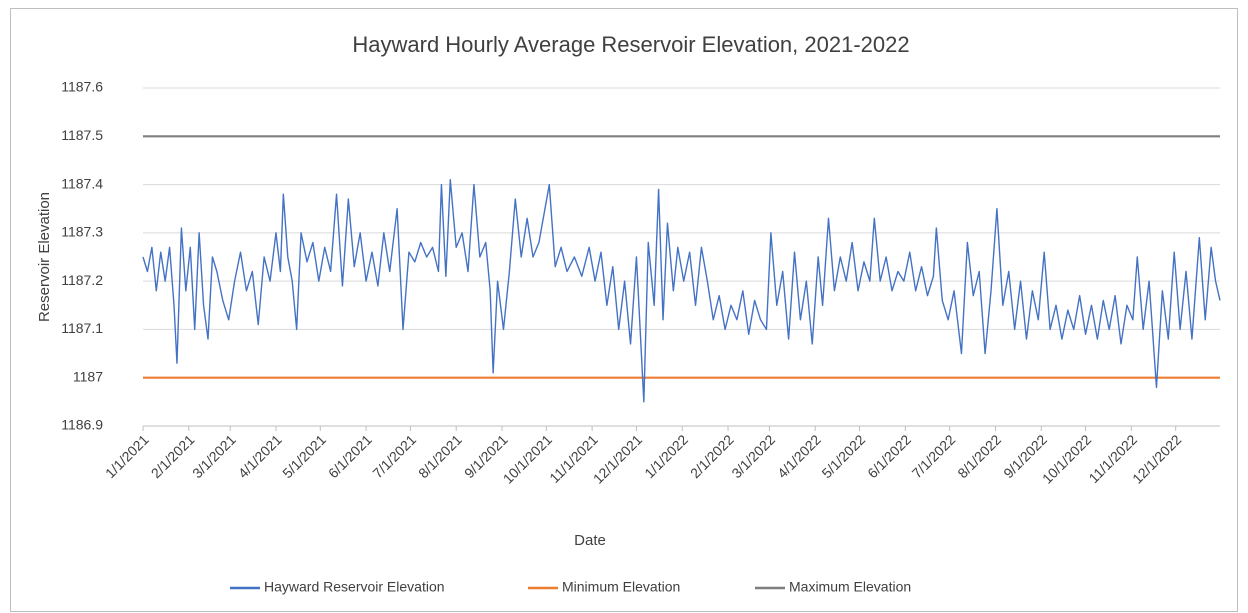 This screenshot has width=1248, height=613. Describe the element at coordinates (82, 232) in the screenshot. I see `y-tick-label: 1187.3` at that location.